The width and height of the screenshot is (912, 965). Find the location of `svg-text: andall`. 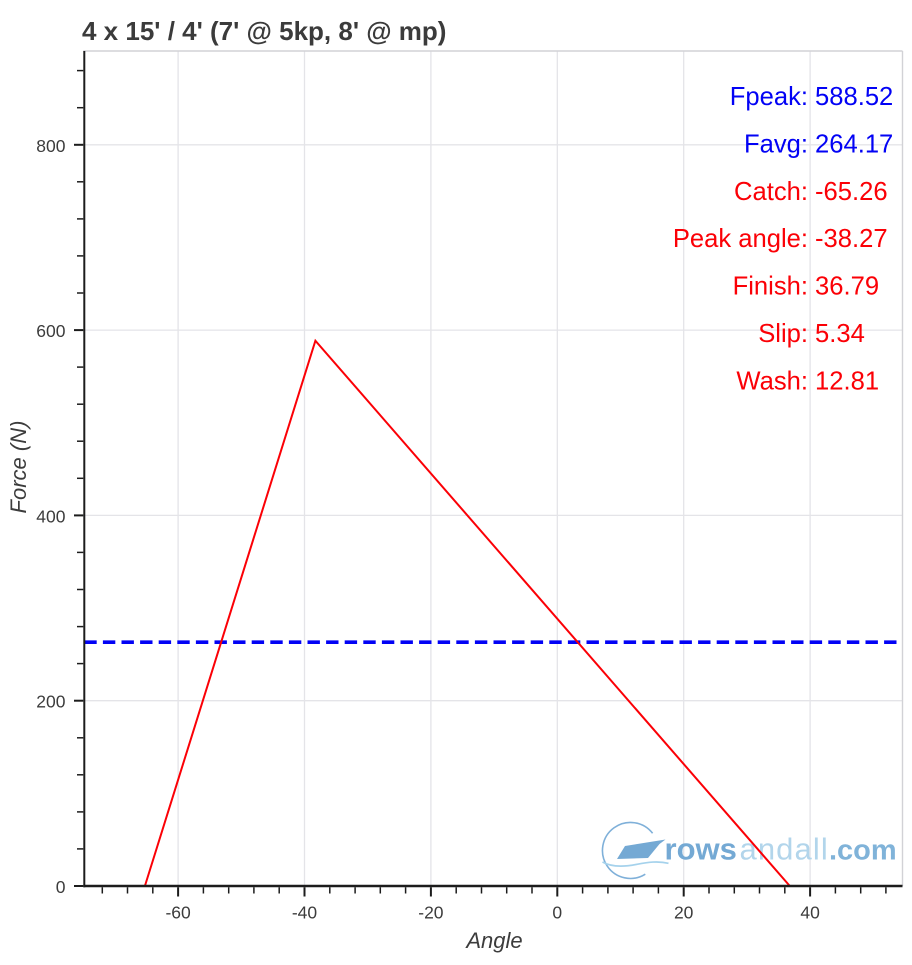

svg-text: andall is located at coordinates (784, 849).